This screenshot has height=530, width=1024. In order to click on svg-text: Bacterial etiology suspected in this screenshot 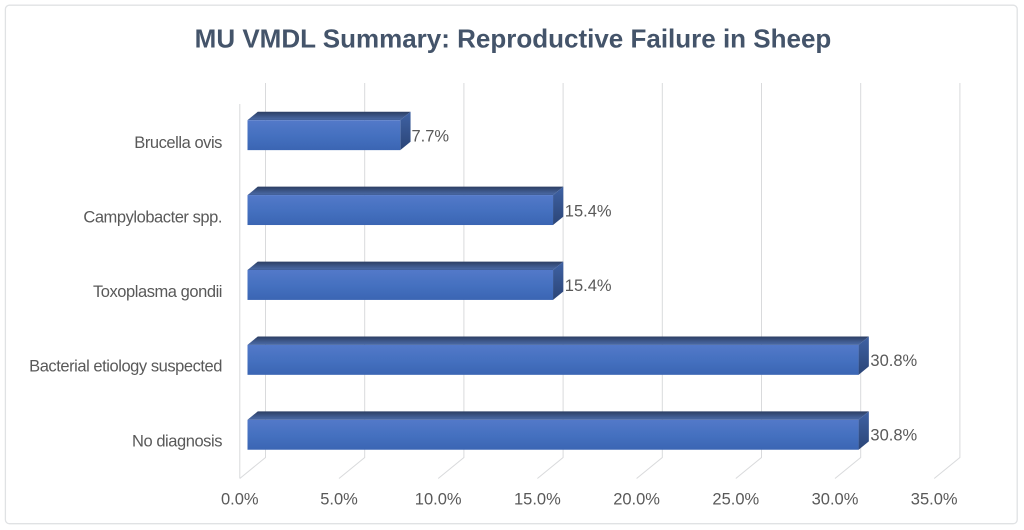, I will do `click(125, 367)`.